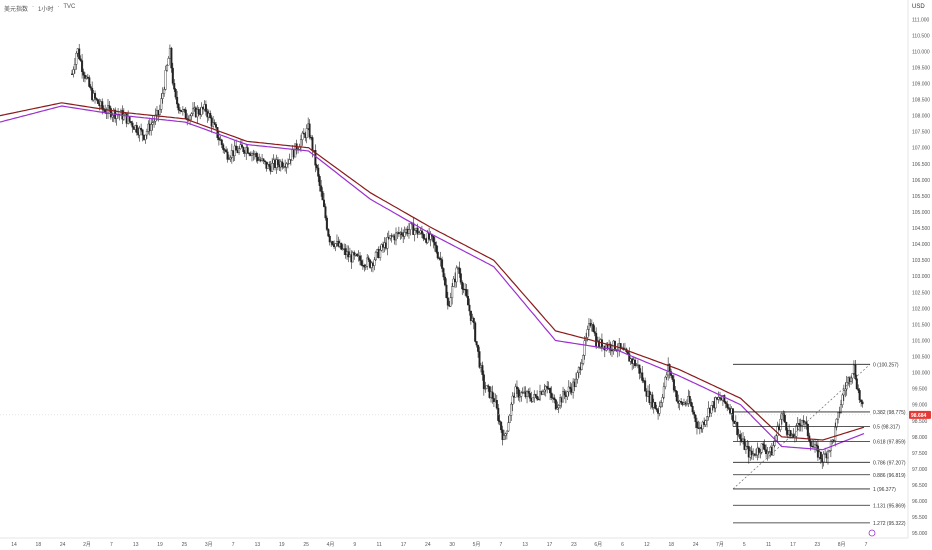 The height and width of the screenshot is (550, 932). What do you see at coordinates (889, 476) in the screenshot?
I see `fib-level-label: 0.886 (96.819)` at bounding box center [889, 476].